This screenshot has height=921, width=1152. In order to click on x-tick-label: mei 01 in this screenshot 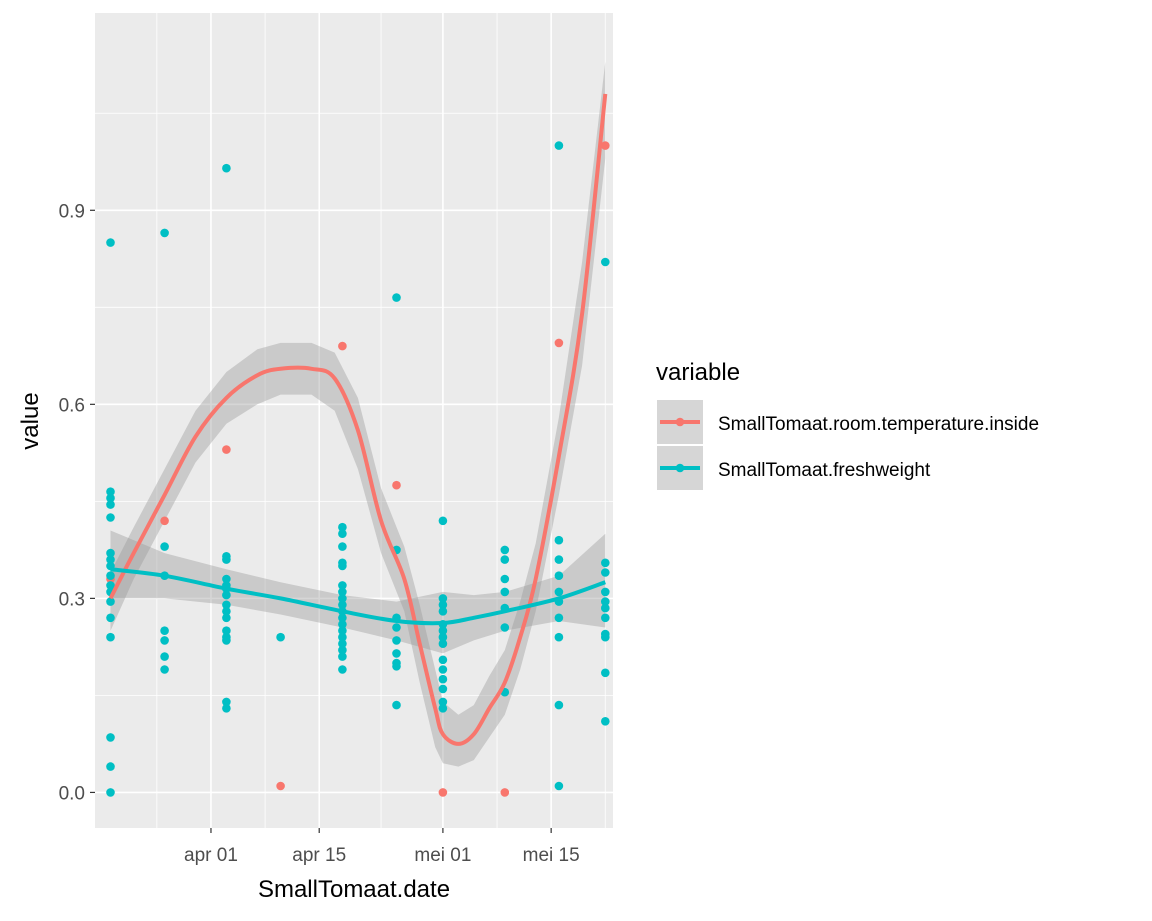, I will do `click(442, 855)`.